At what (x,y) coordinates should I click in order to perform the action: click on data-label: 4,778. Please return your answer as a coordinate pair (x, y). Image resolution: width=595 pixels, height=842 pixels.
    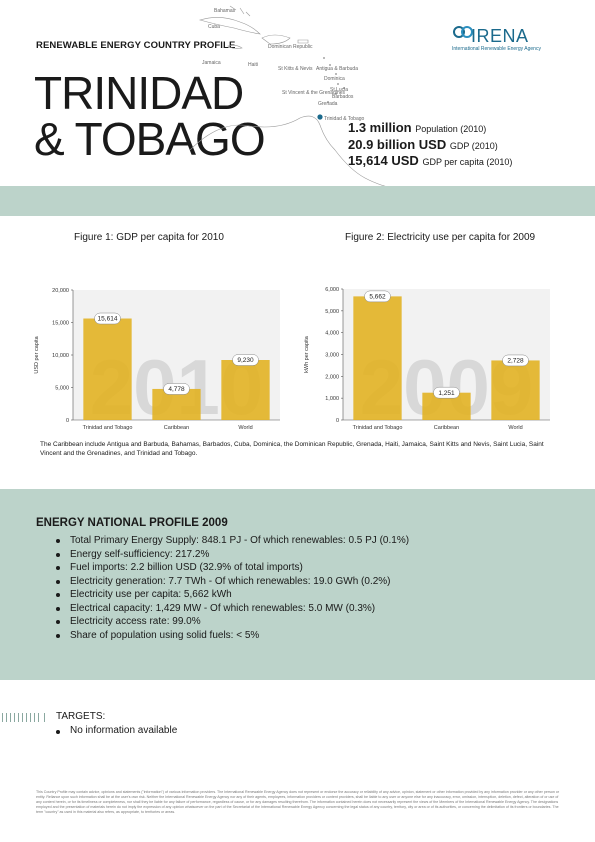
    Looking at the image, I should click on (176, 389).